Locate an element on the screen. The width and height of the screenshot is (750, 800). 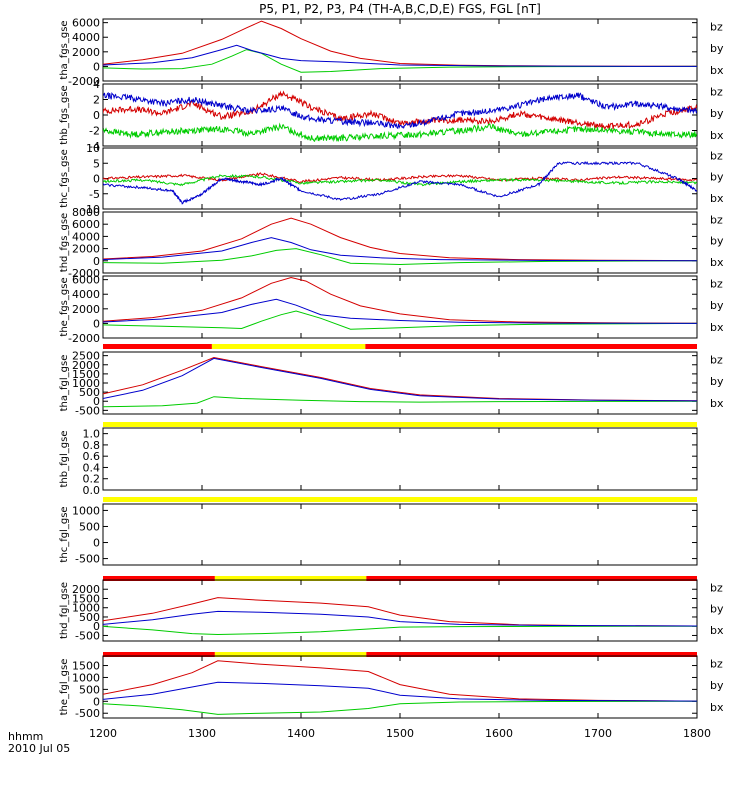
y-tick-label: 6000 is located at coordinates (86, 280).